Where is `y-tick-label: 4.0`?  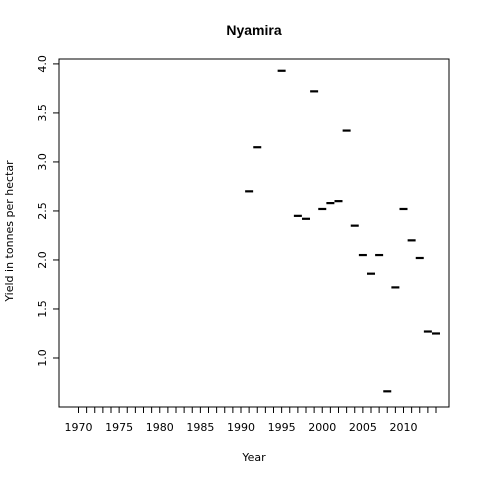
y-tick-label: 4.0 is located at coordinates (42, 64).